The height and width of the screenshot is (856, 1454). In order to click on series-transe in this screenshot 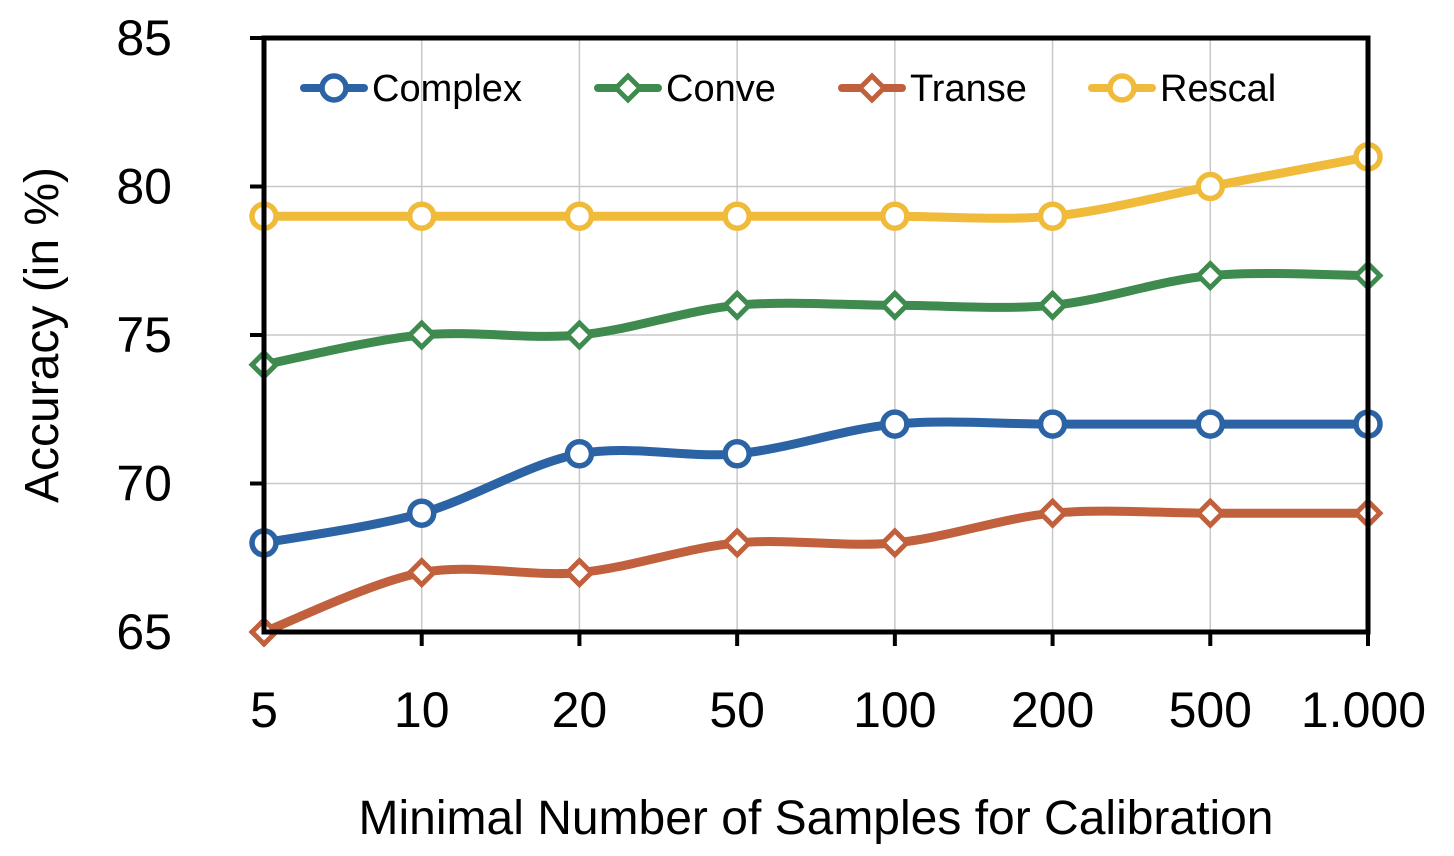, I will do `click(816, 572)`.